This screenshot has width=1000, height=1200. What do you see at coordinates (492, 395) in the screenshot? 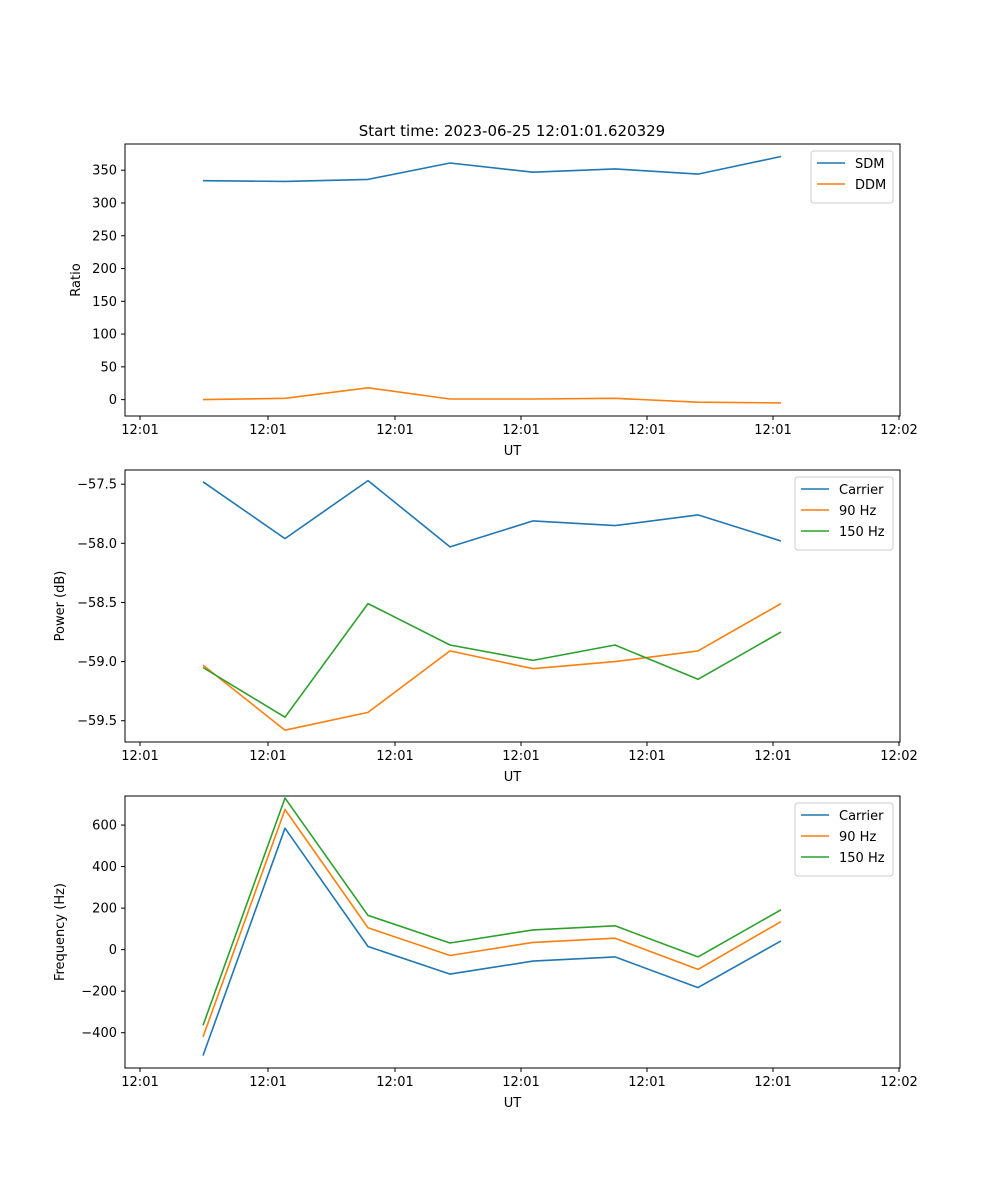
I see `series-line-ddm` at bounding box center [492, 395].